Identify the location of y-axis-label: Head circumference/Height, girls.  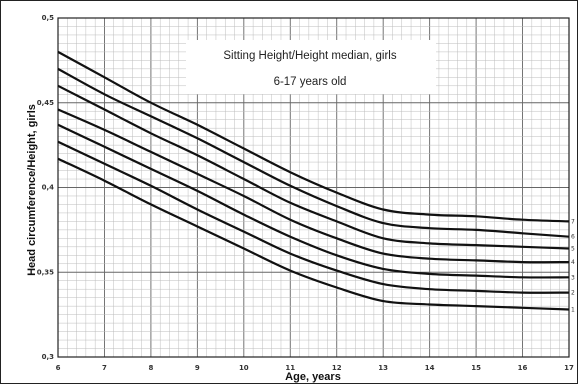
(32, 190).